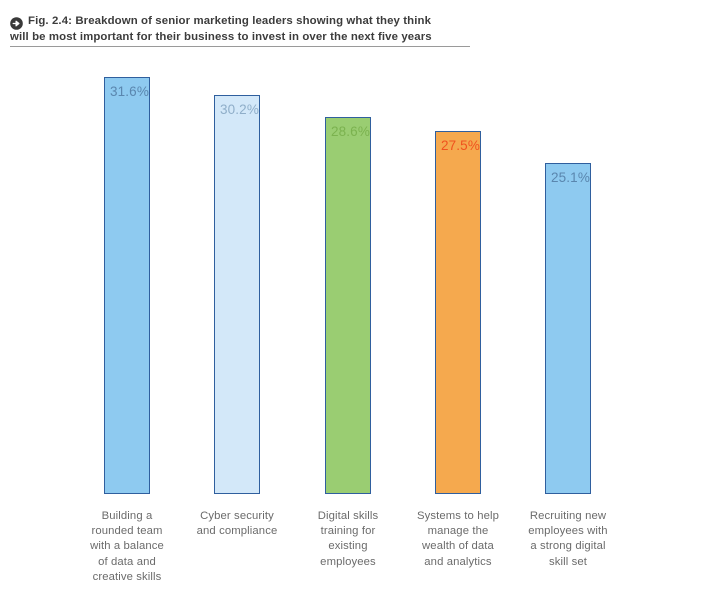  Describe the element at coordinates (127, 531) in the screenshot. I see `category-label-line: rounded team` at that location.